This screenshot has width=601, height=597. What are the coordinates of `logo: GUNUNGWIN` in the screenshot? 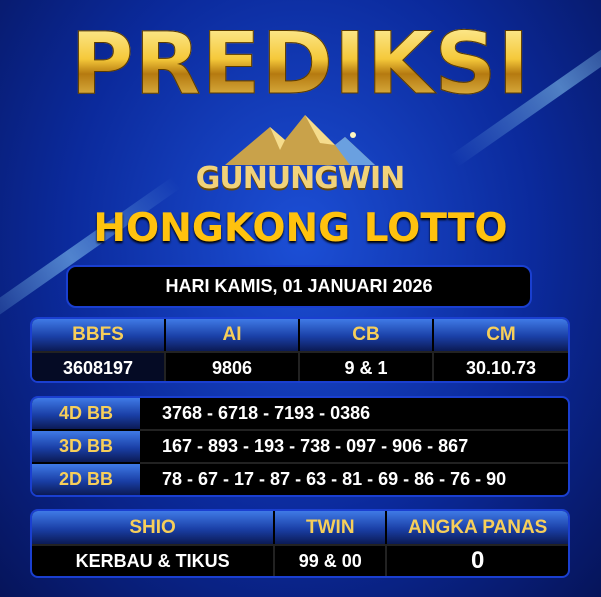 It's located at (300, 157).